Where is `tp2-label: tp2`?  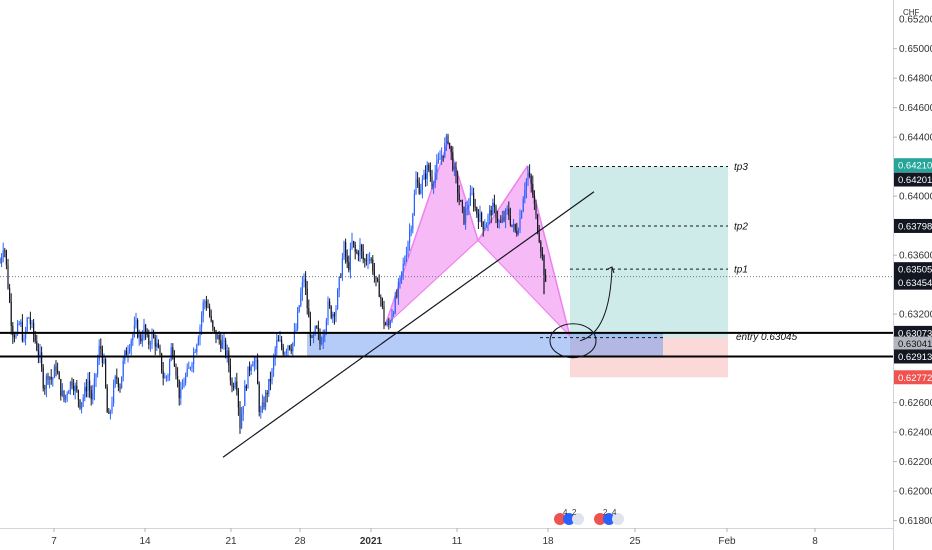 tp2-label: tp2 is located at coordinates (741, 226).